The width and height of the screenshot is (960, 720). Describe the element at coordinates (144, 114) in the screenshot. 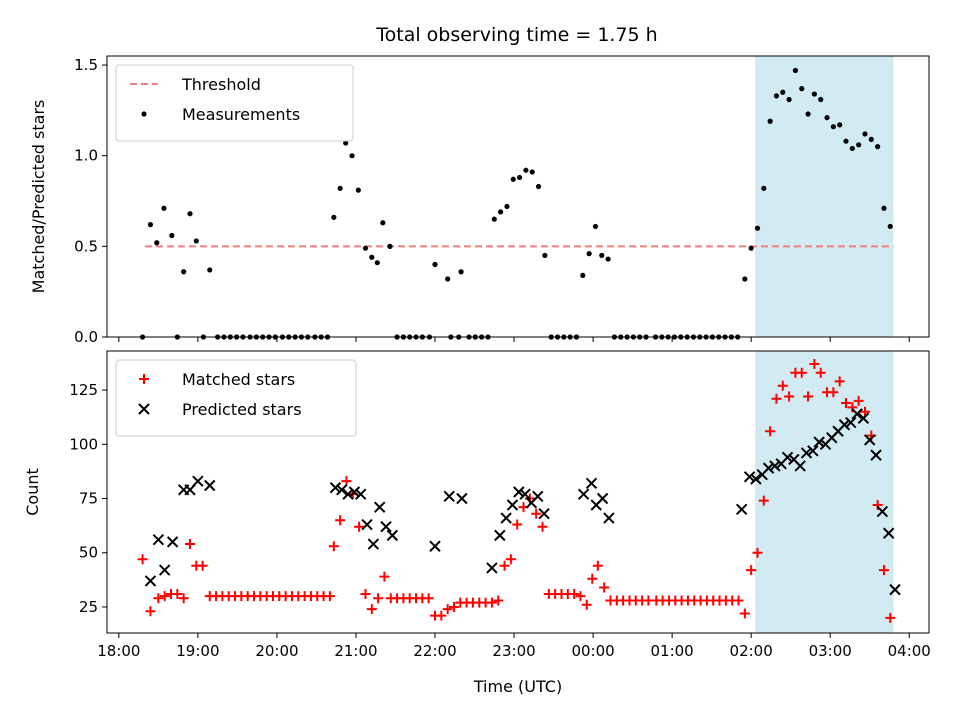

I see `top-legend-measurements-swatch` at that location.